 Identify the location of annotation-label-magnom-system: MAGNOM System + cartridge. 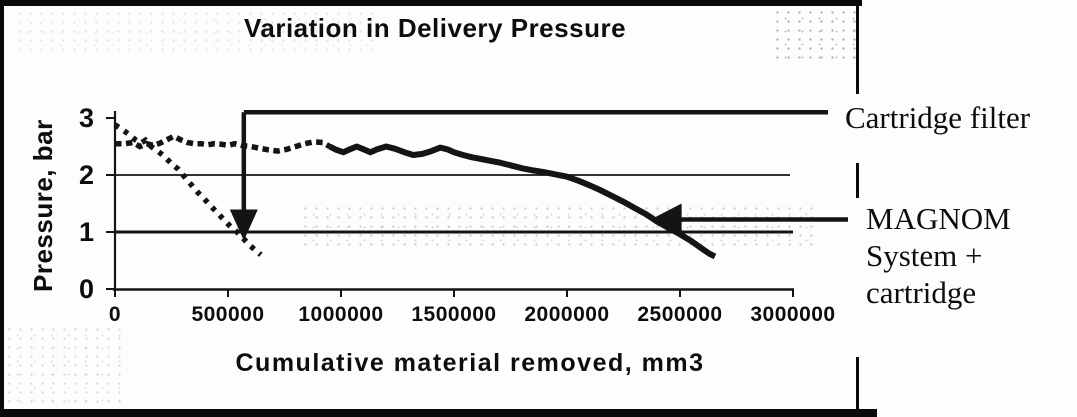
(971, 255).